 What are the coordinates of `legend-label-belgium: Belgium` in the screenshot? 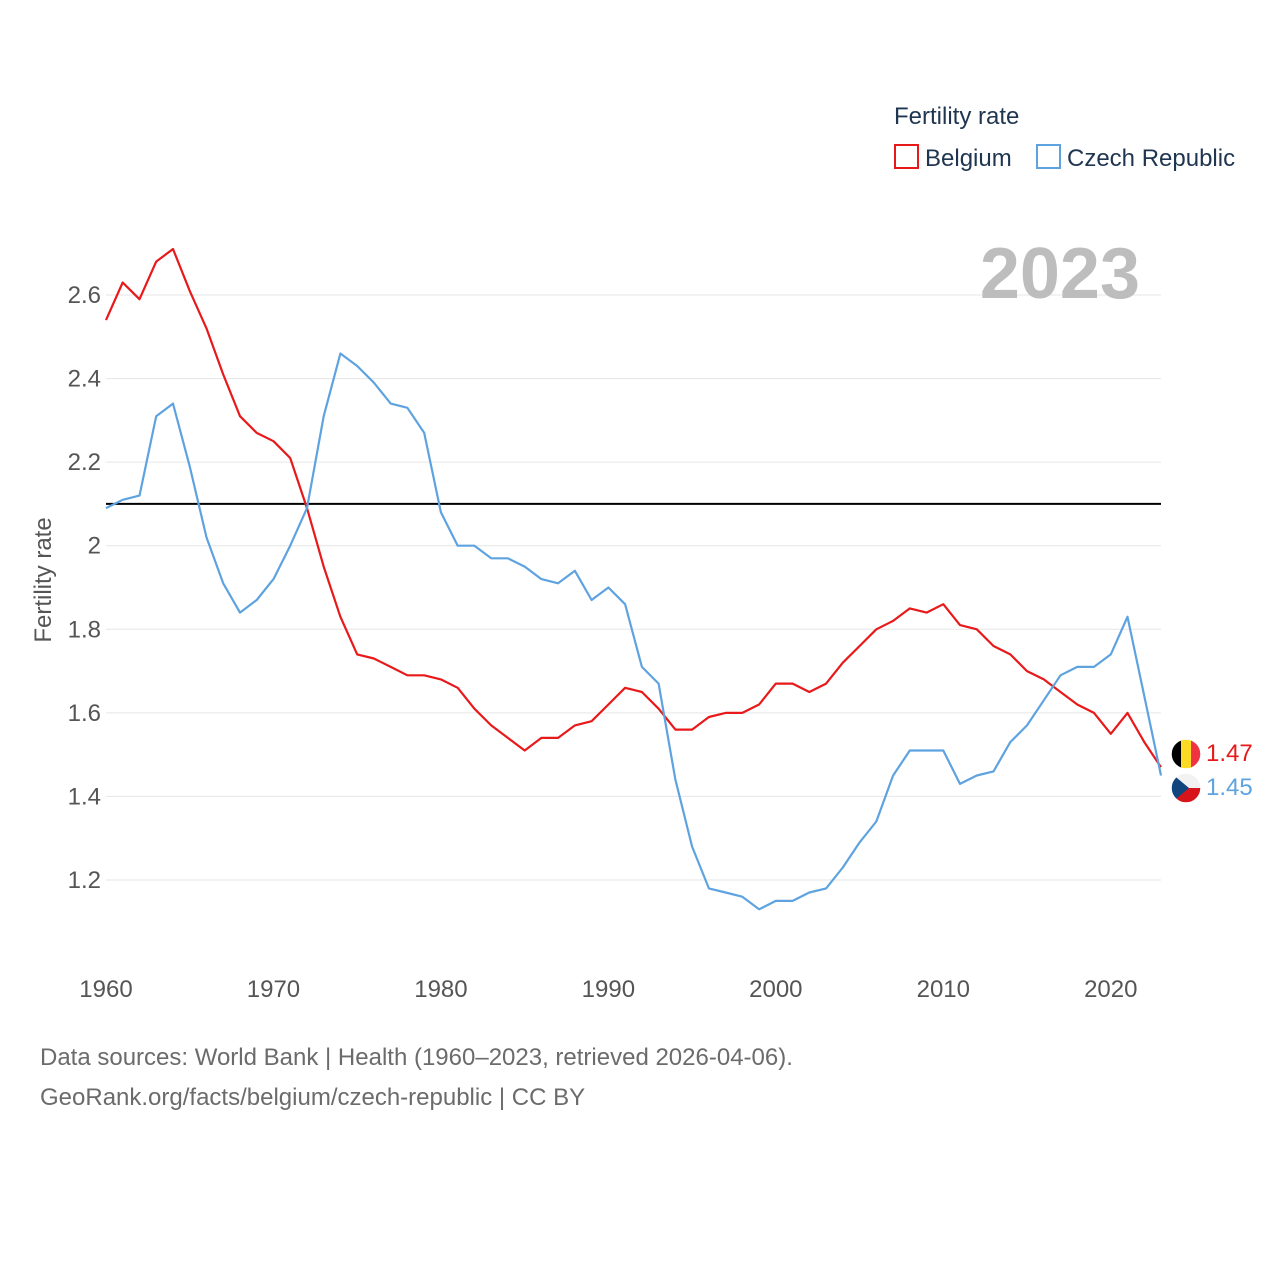 It's located at (968, 158).